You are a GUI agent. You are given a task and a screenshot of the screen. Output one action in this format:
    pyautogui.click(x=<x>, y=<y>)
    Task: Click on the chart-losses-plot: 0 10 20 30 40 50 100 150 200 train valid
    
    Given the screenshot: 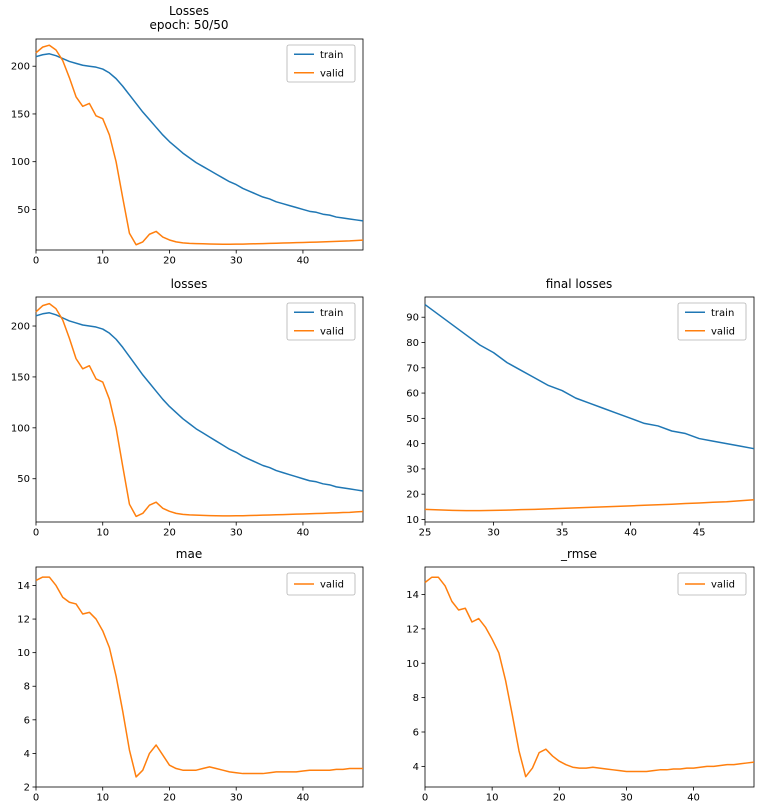 What is the action you would take?
    pyautogui.click(x=189, y=415)
    